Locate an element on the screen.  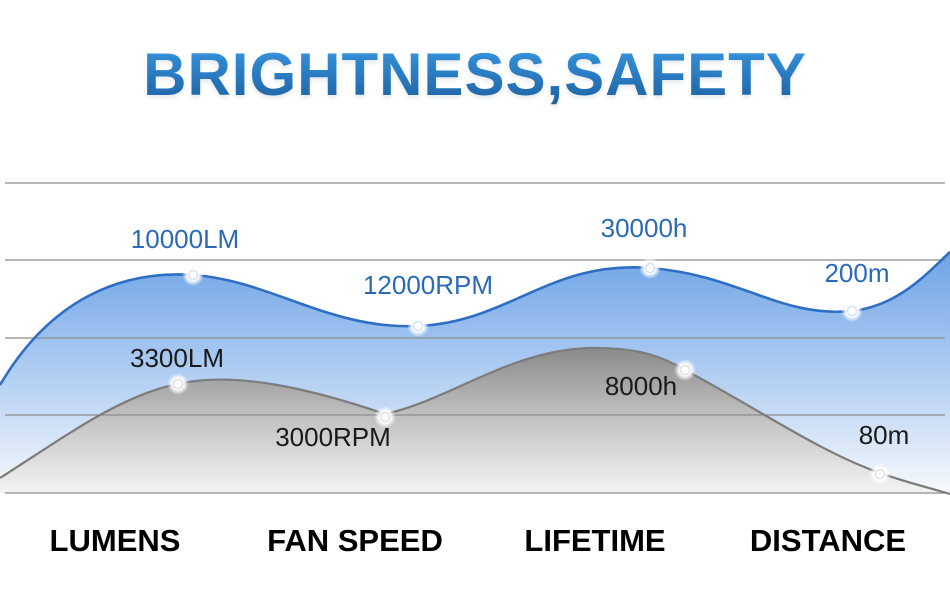
brightness-value-label: 30000h is located at coordinates (644, 228).